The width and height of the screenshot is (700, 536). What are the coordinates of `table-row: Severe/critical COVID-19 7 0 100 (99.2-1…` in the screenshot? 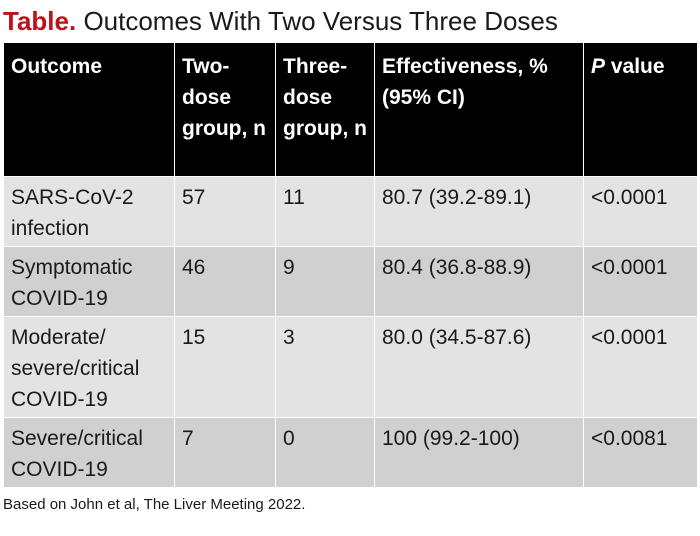 It's located at (350, 452).